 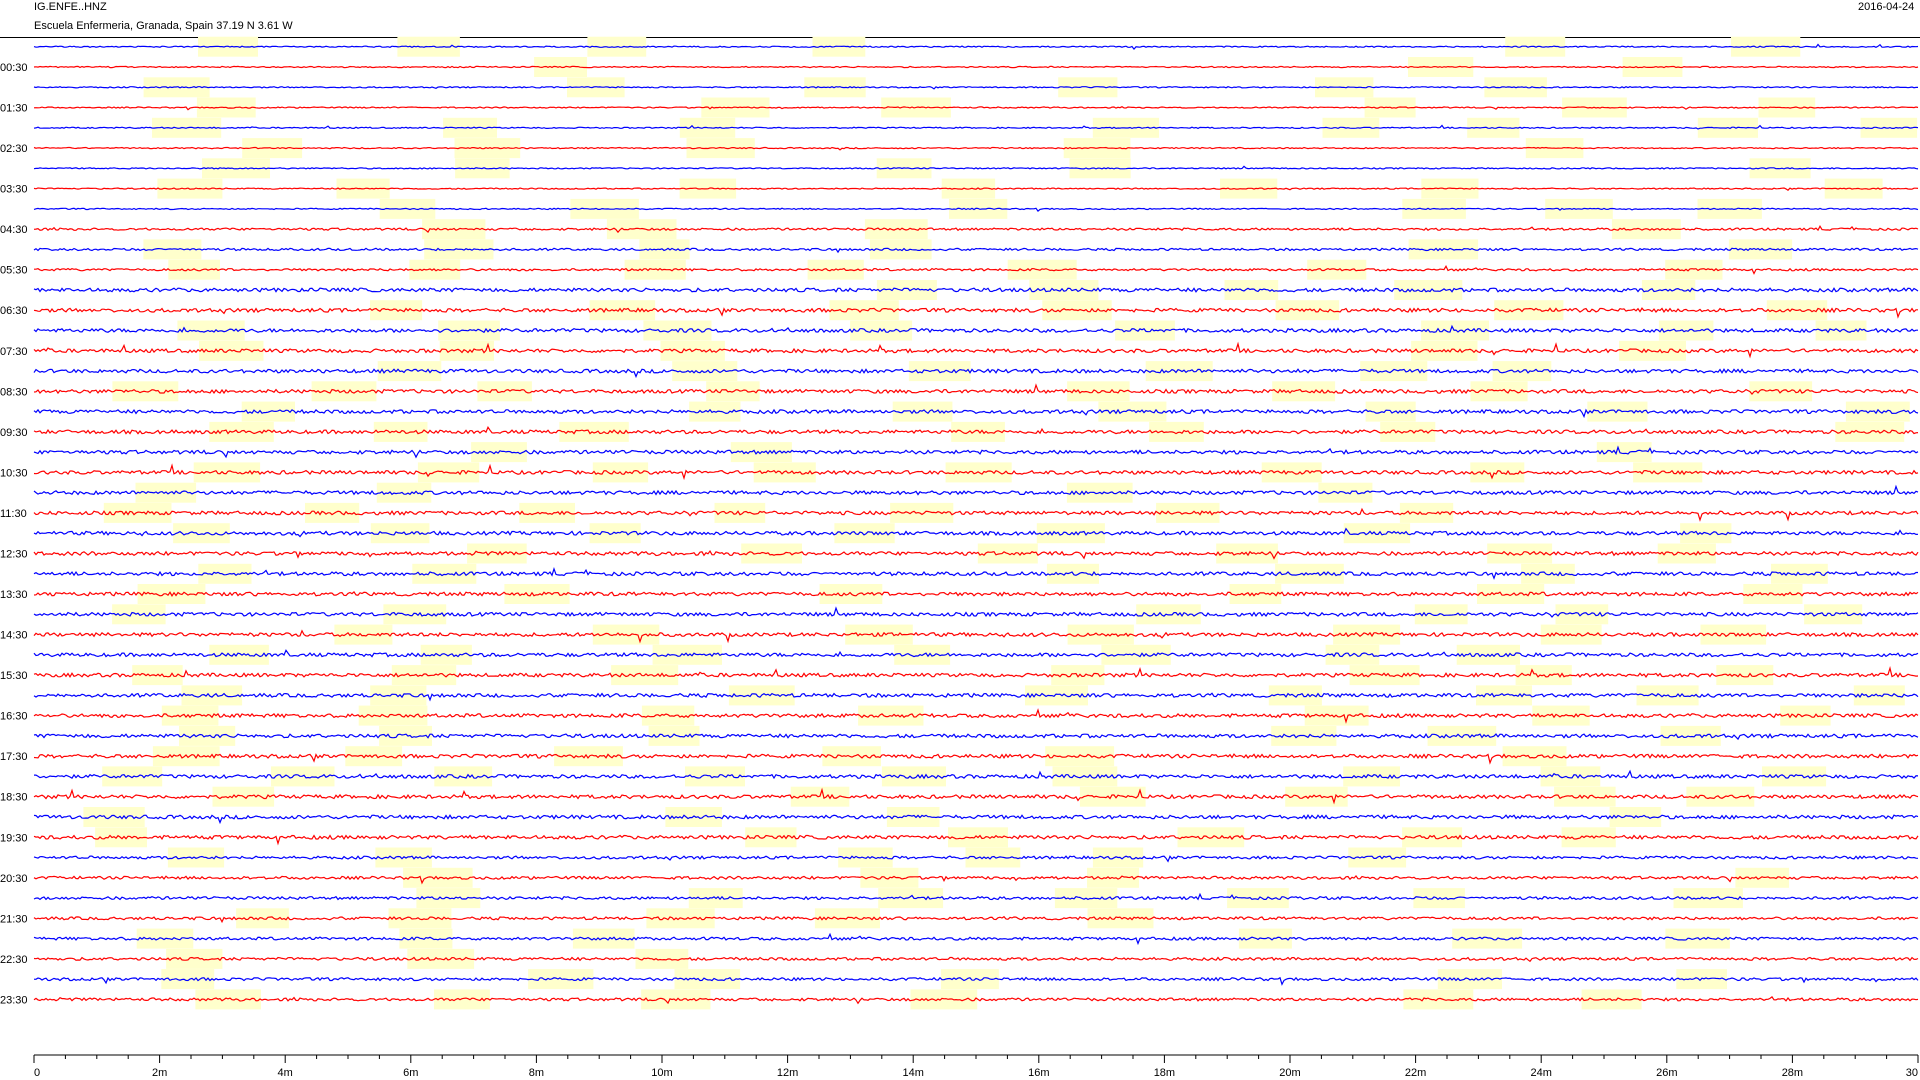 What do you see at coordinates (14, 879) in the screenshot?
I see `row-time-label: 20:30` at bounding box center [14, 879].